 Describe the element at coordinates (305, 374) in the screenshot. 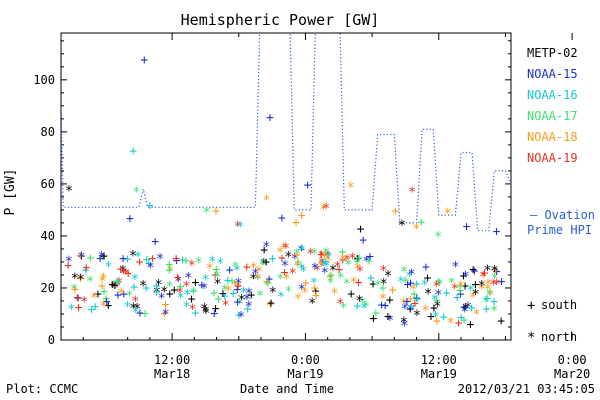

I see `x-tick-date: Mar19` at that location.